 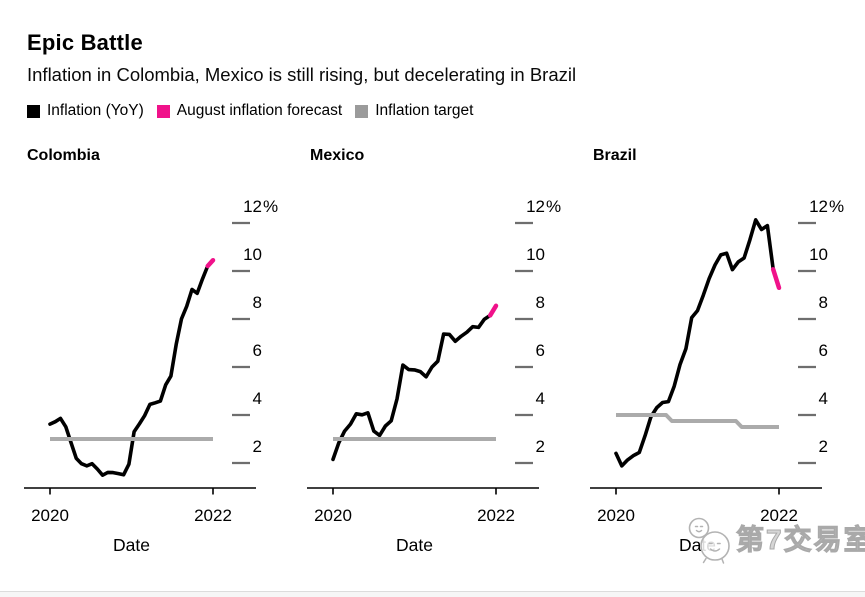 I want to click on inflation-target-swatch-icon, so click(x=362, y=111).